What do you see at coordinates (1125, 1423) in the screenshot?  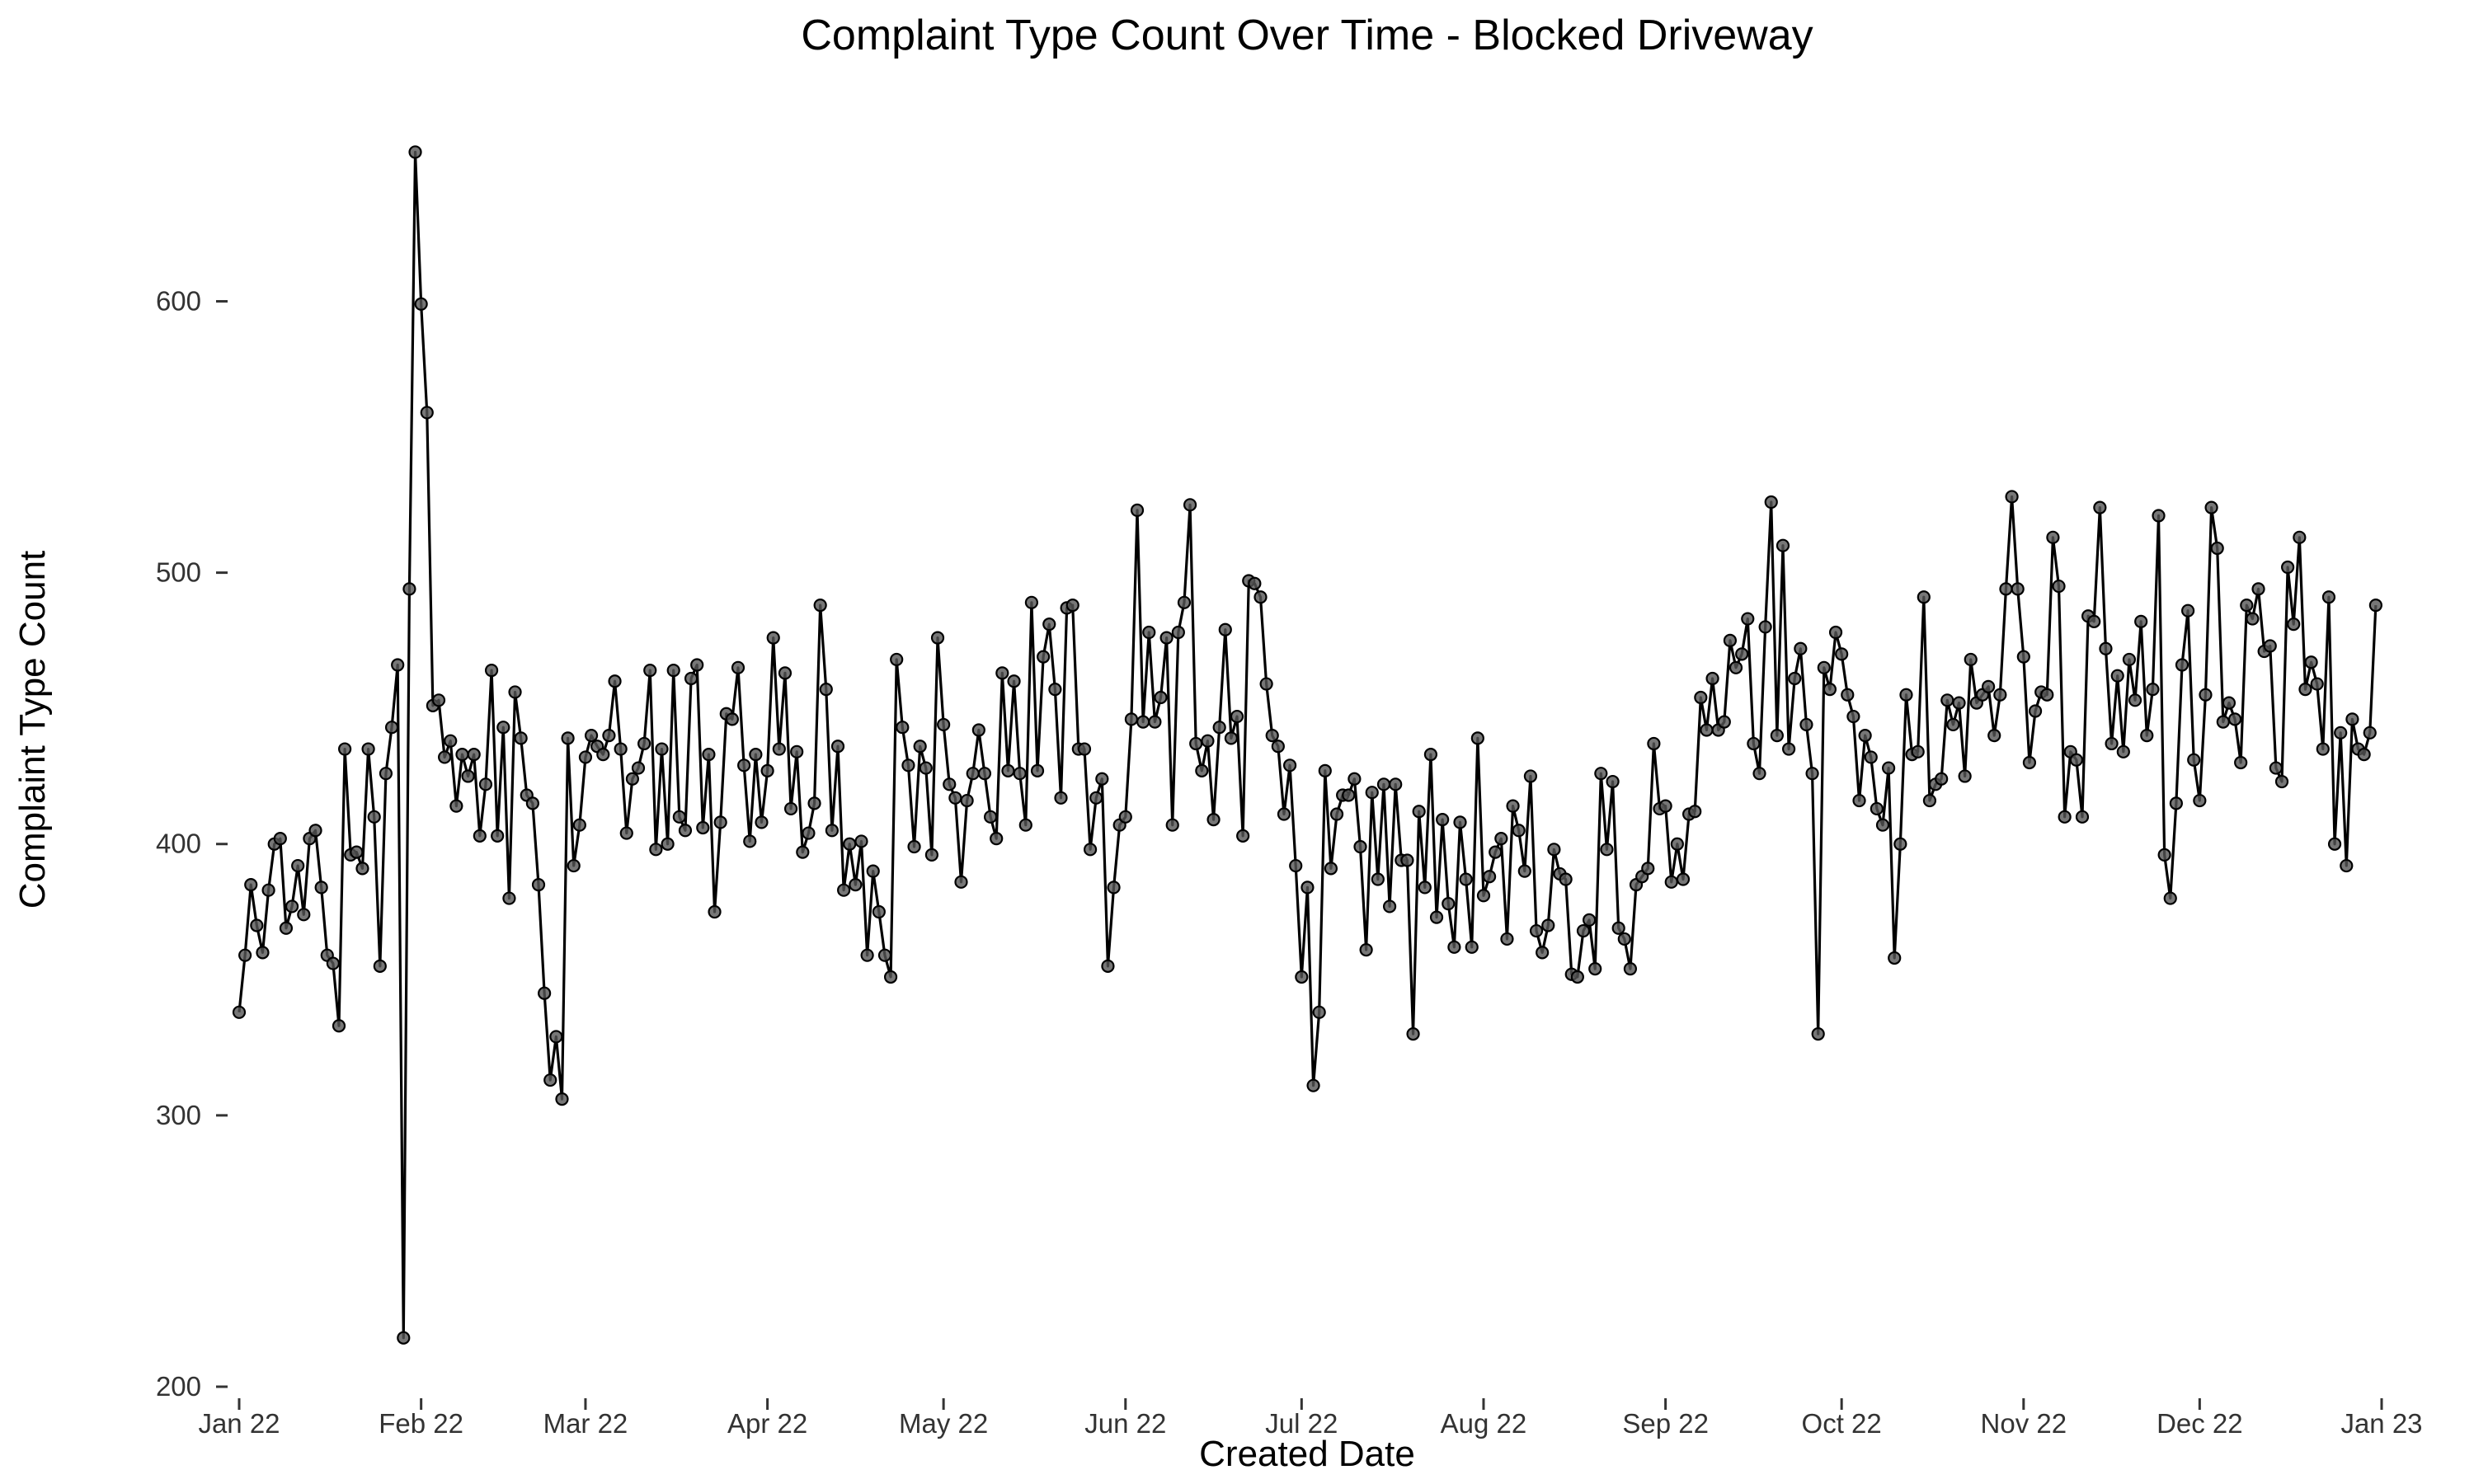 I see `x-tick-label: Jun 22` at bounding box center [1125, 1423].